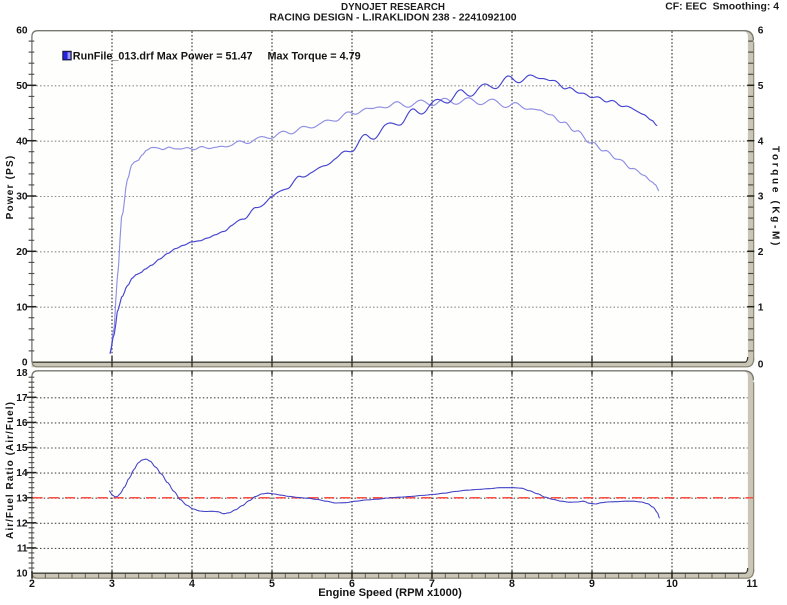  Describe the element at coordinates (592, 584) in the screenshot. I see `svg-text: 9` at that location.